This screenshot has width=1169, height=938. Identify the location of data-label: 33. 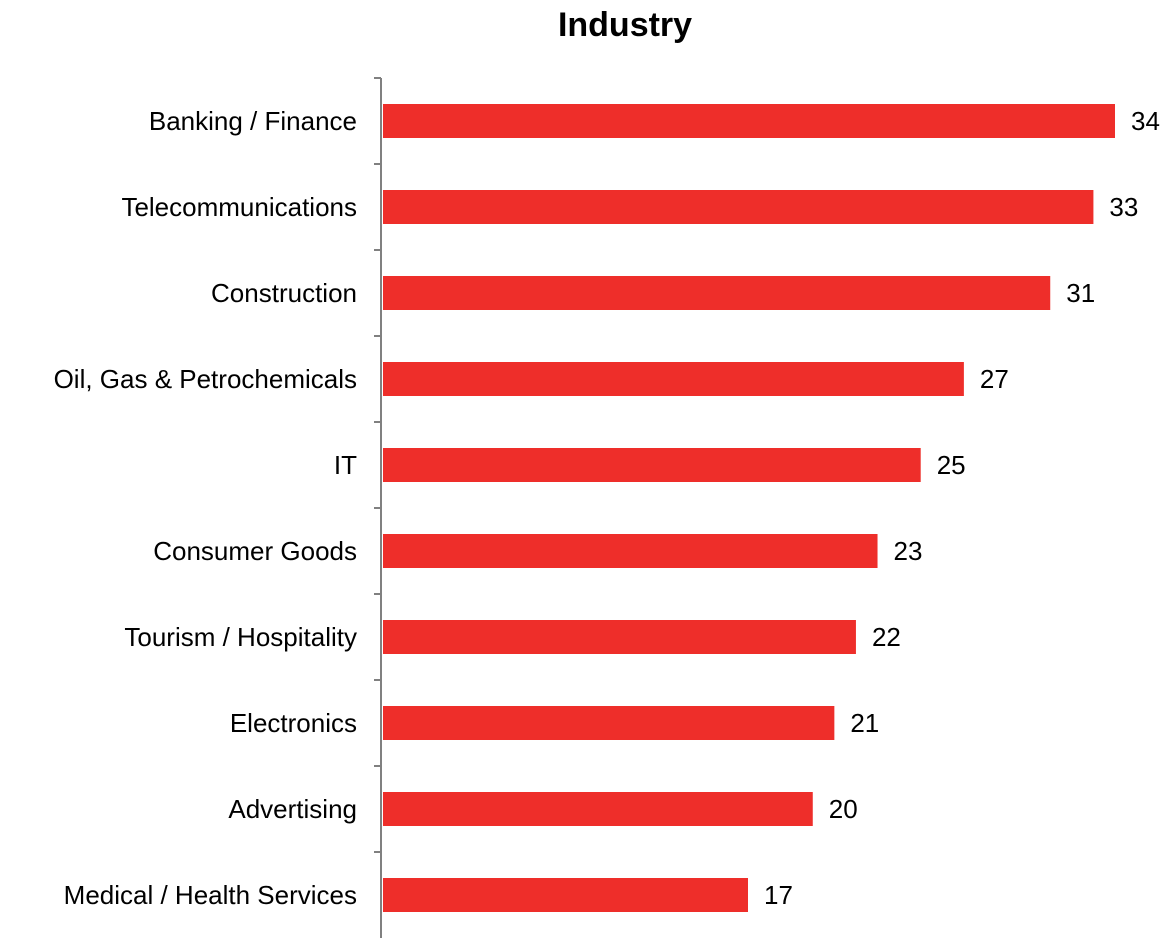
(1123, 207).